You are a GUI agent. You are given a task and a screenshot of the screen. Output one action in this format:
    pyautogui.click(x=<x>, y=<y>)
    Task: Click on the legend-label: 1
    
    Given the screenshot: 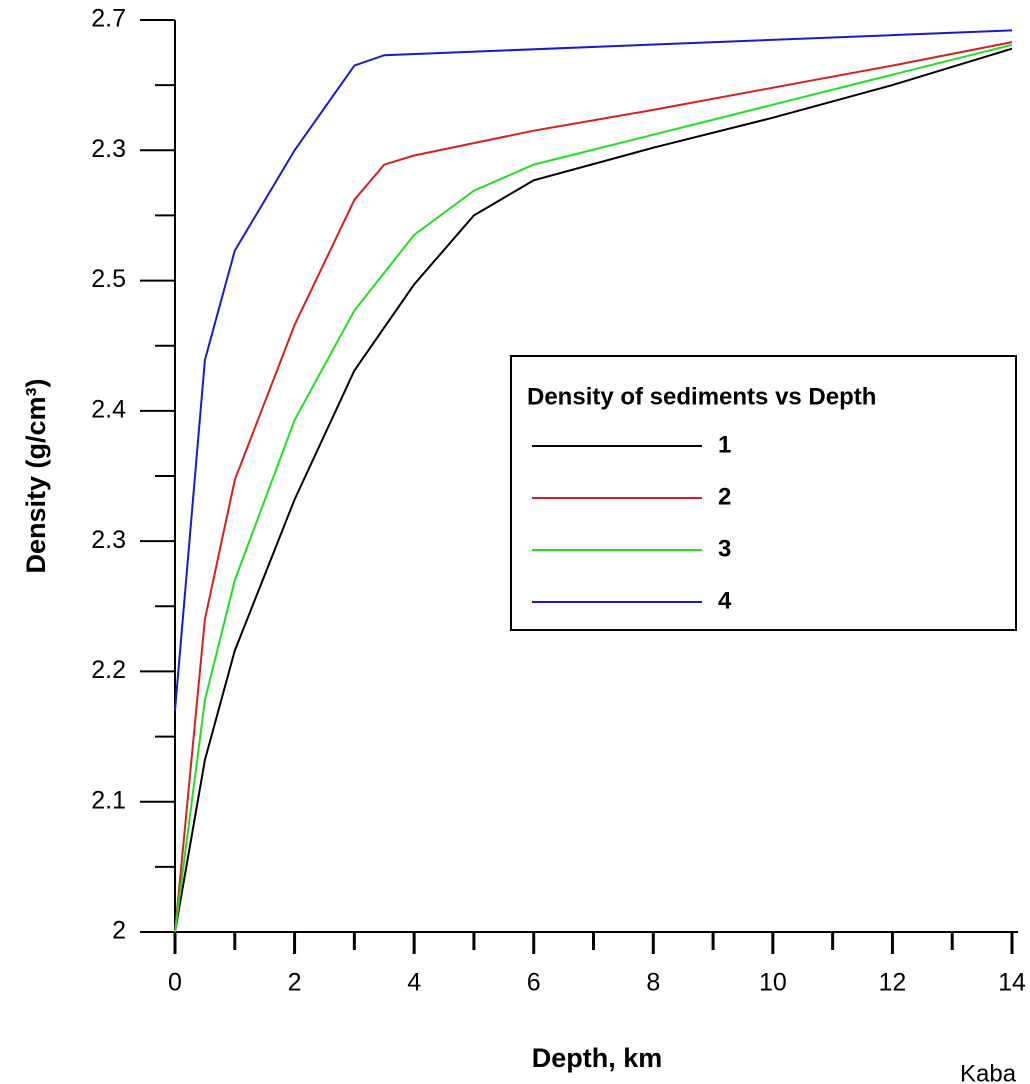 What is the action you would take?
    pyautogui.click(x=724, y=444)
    